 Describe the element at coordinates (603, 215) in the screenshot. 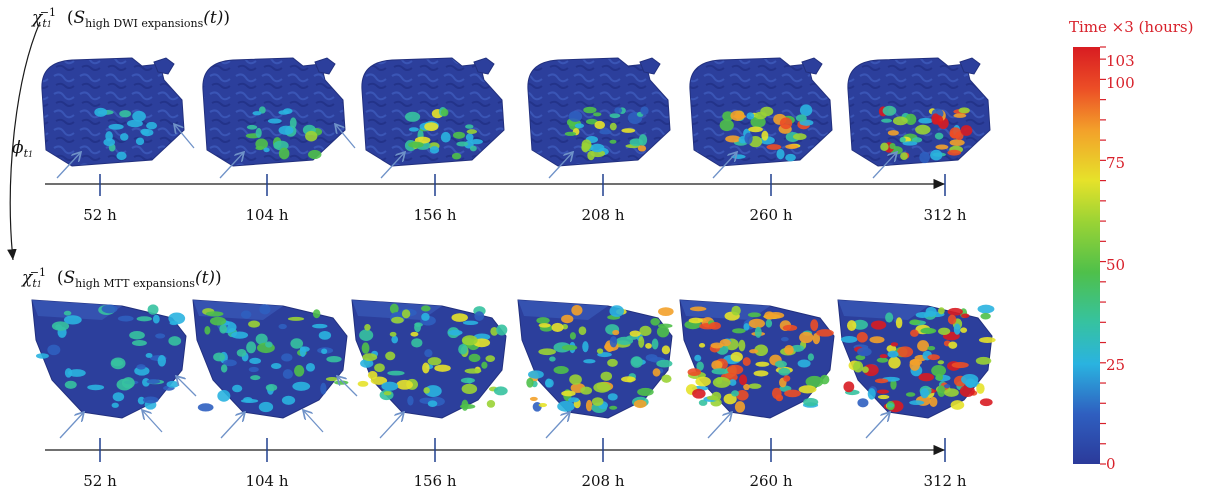

I see `dwi-time-label: 208 h` at that location.